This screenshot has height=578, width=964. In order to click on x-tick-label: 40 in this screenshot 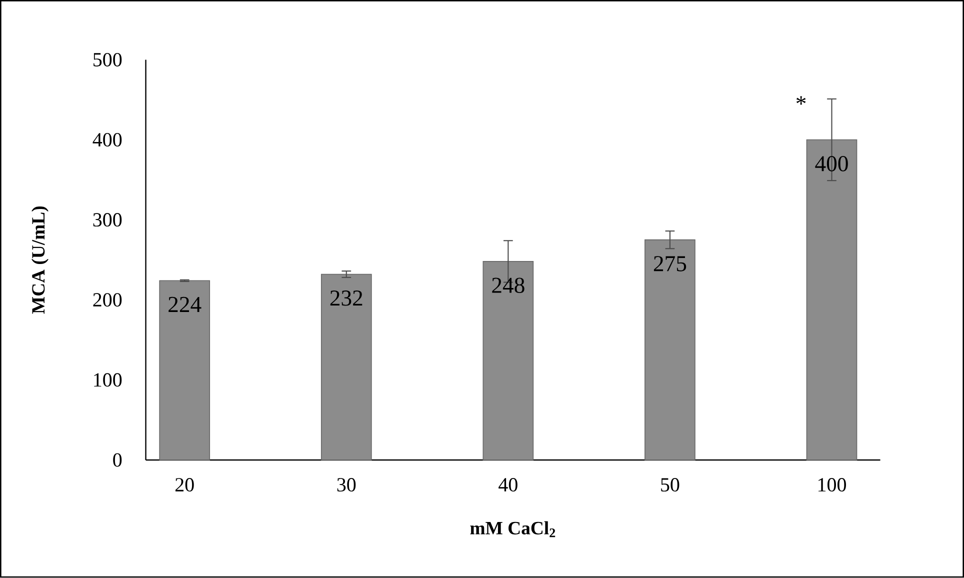, I will do `click(508, 485)`.